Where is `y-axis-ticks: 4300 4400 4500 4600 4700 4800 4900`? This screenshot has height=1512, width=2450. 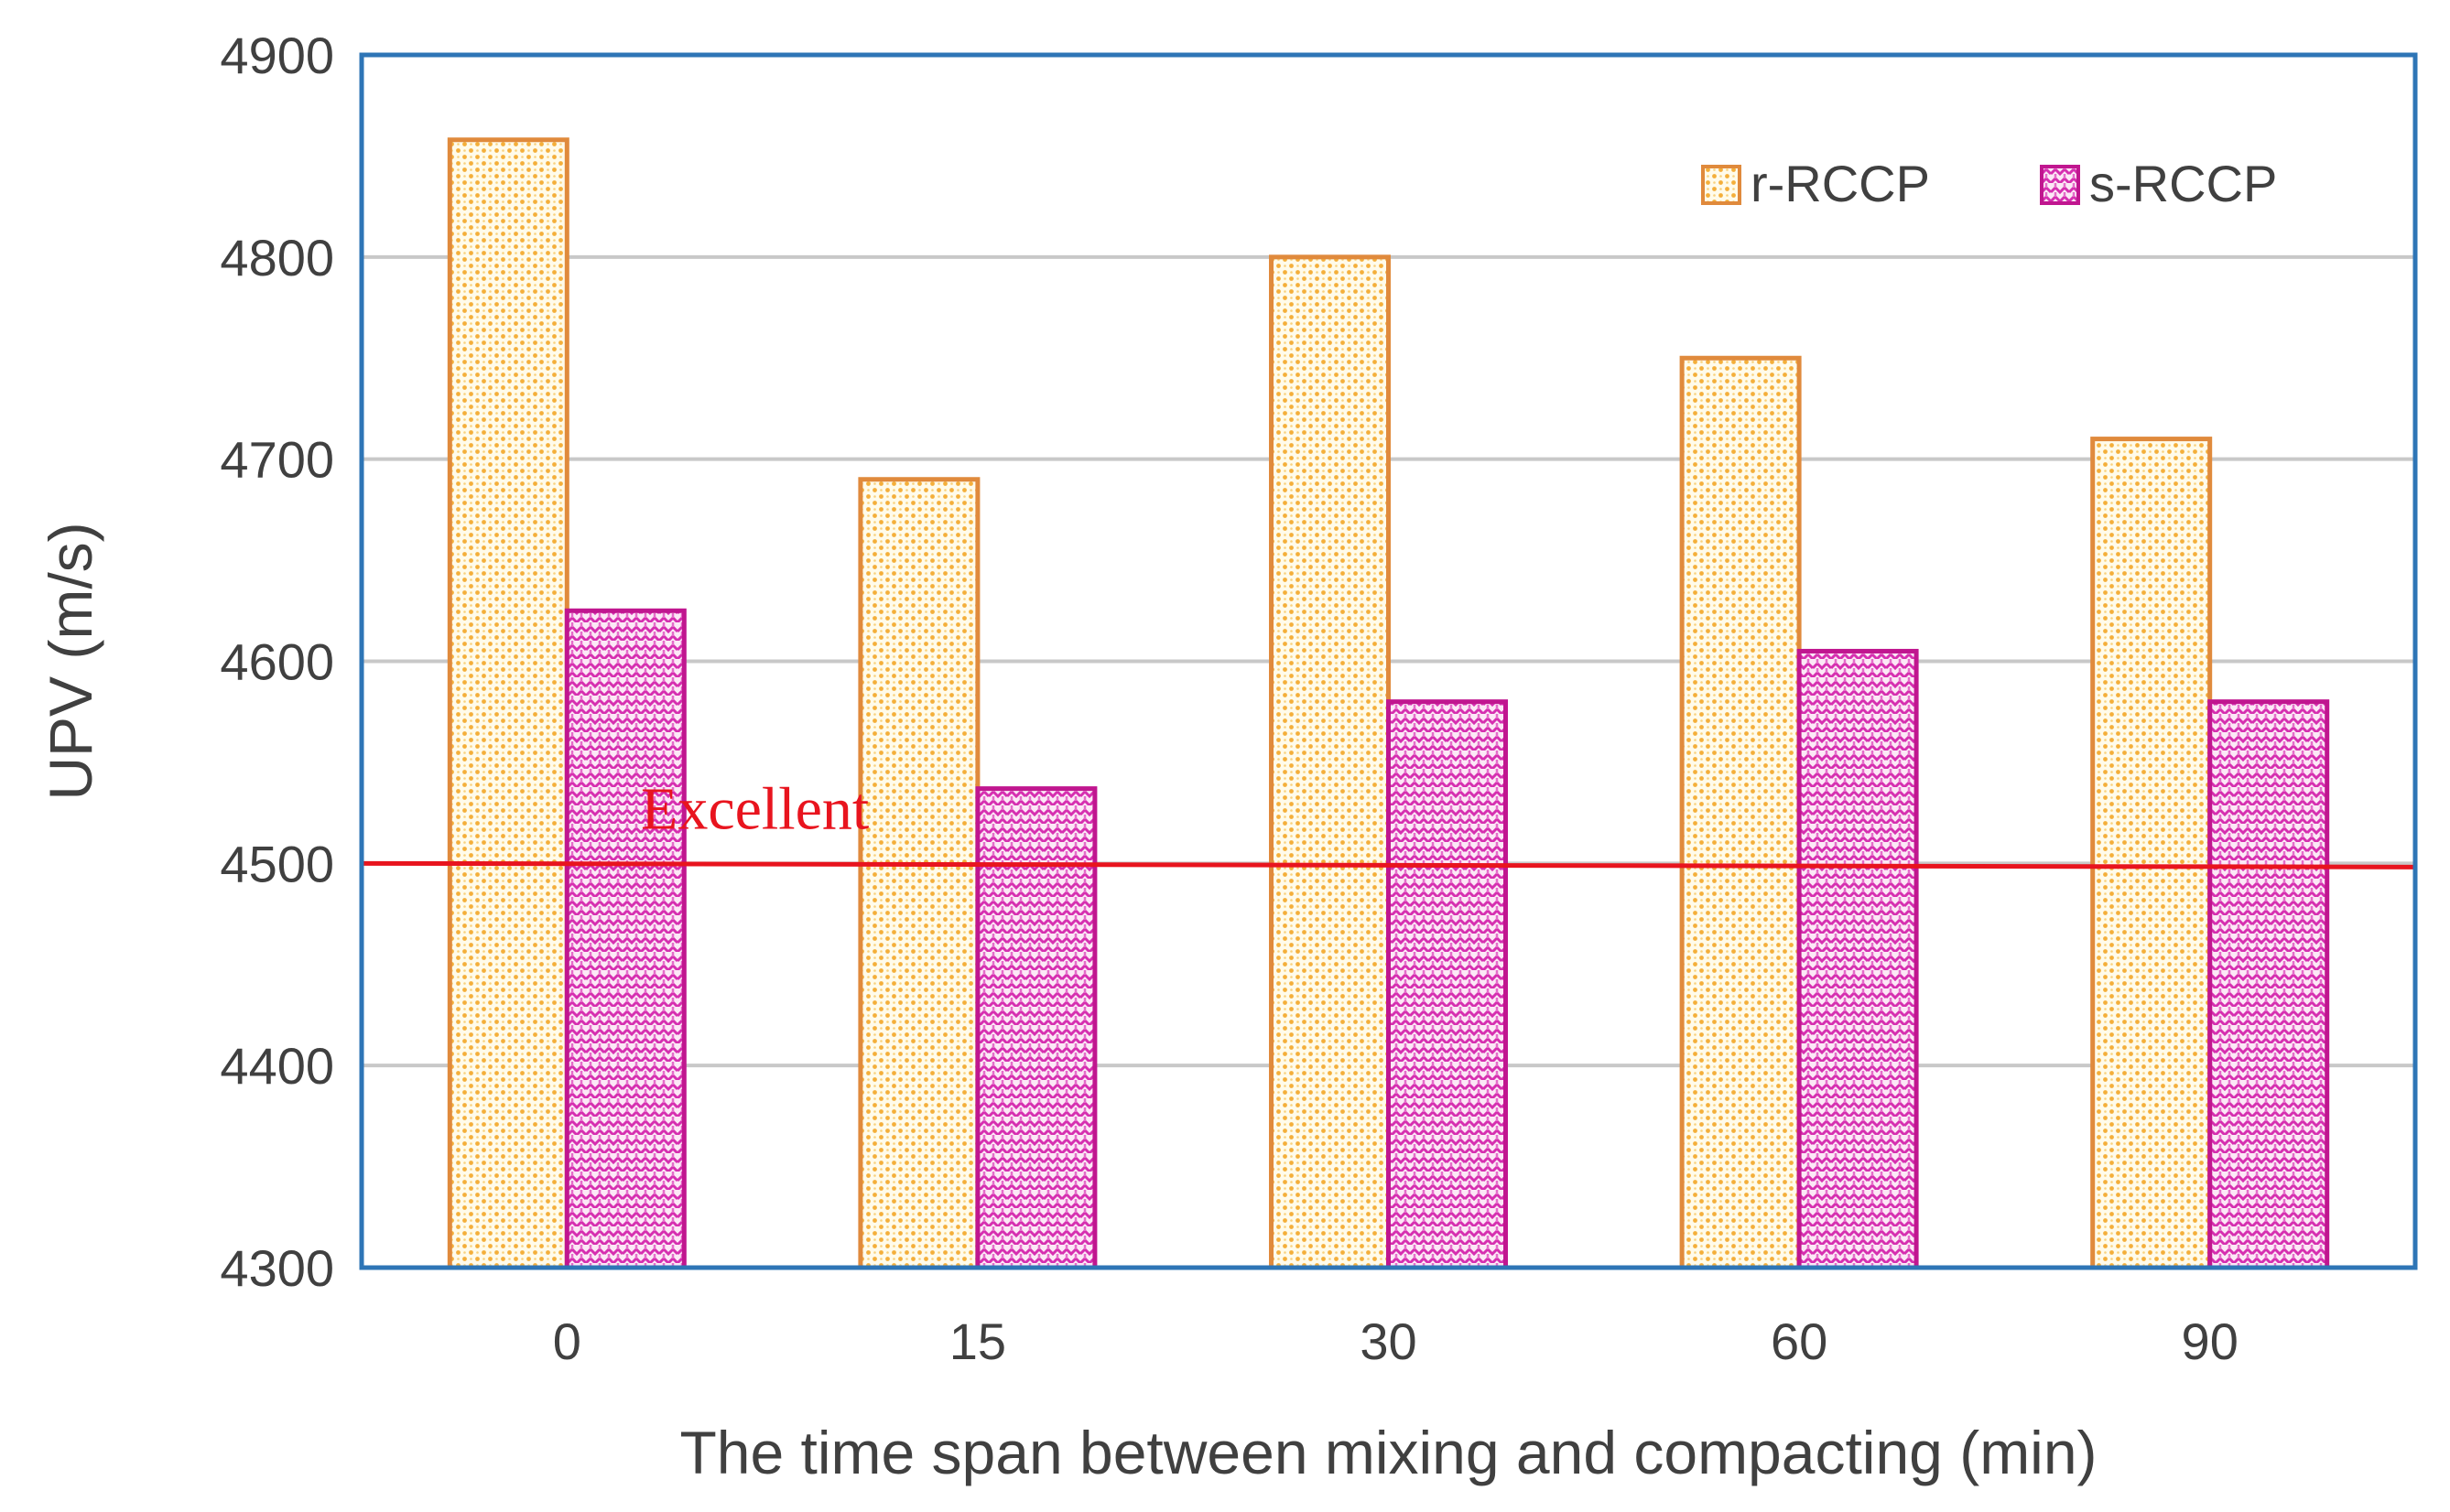 y-axis-ticks: 4300 4400 4500 4600 4700 4800 4900 is located at coordinates (277, 662).